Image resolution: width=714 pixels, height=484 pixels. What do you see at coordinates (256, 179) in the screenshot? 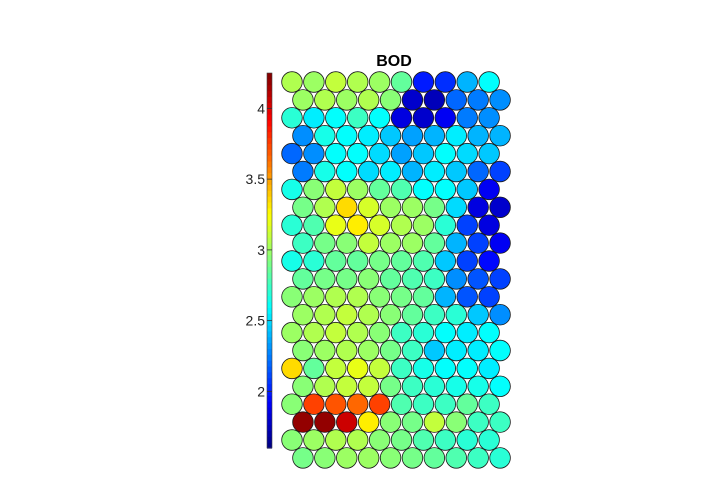
I see `colorbar-tick-label: 3.5` at bounding box center [256, 179].